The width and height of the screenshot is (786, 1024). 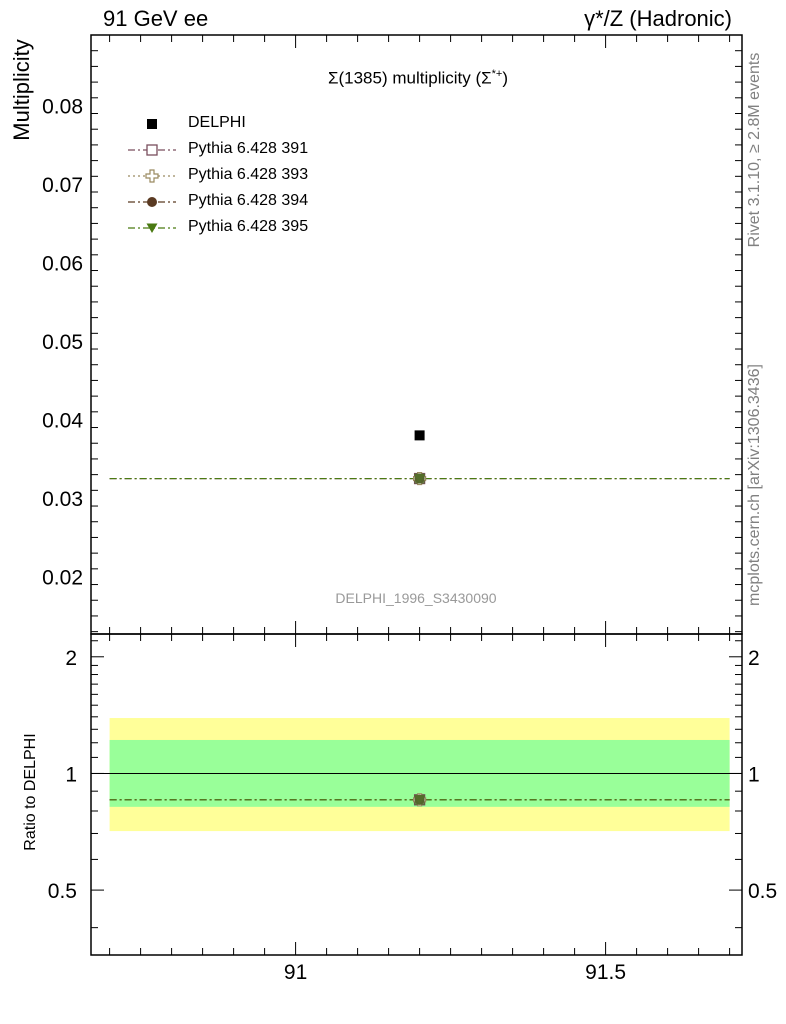 What do you see at coordinates (295, 972) in the screenshot?
I see `x-tick-label: 91` at bounding box center [295, 972].